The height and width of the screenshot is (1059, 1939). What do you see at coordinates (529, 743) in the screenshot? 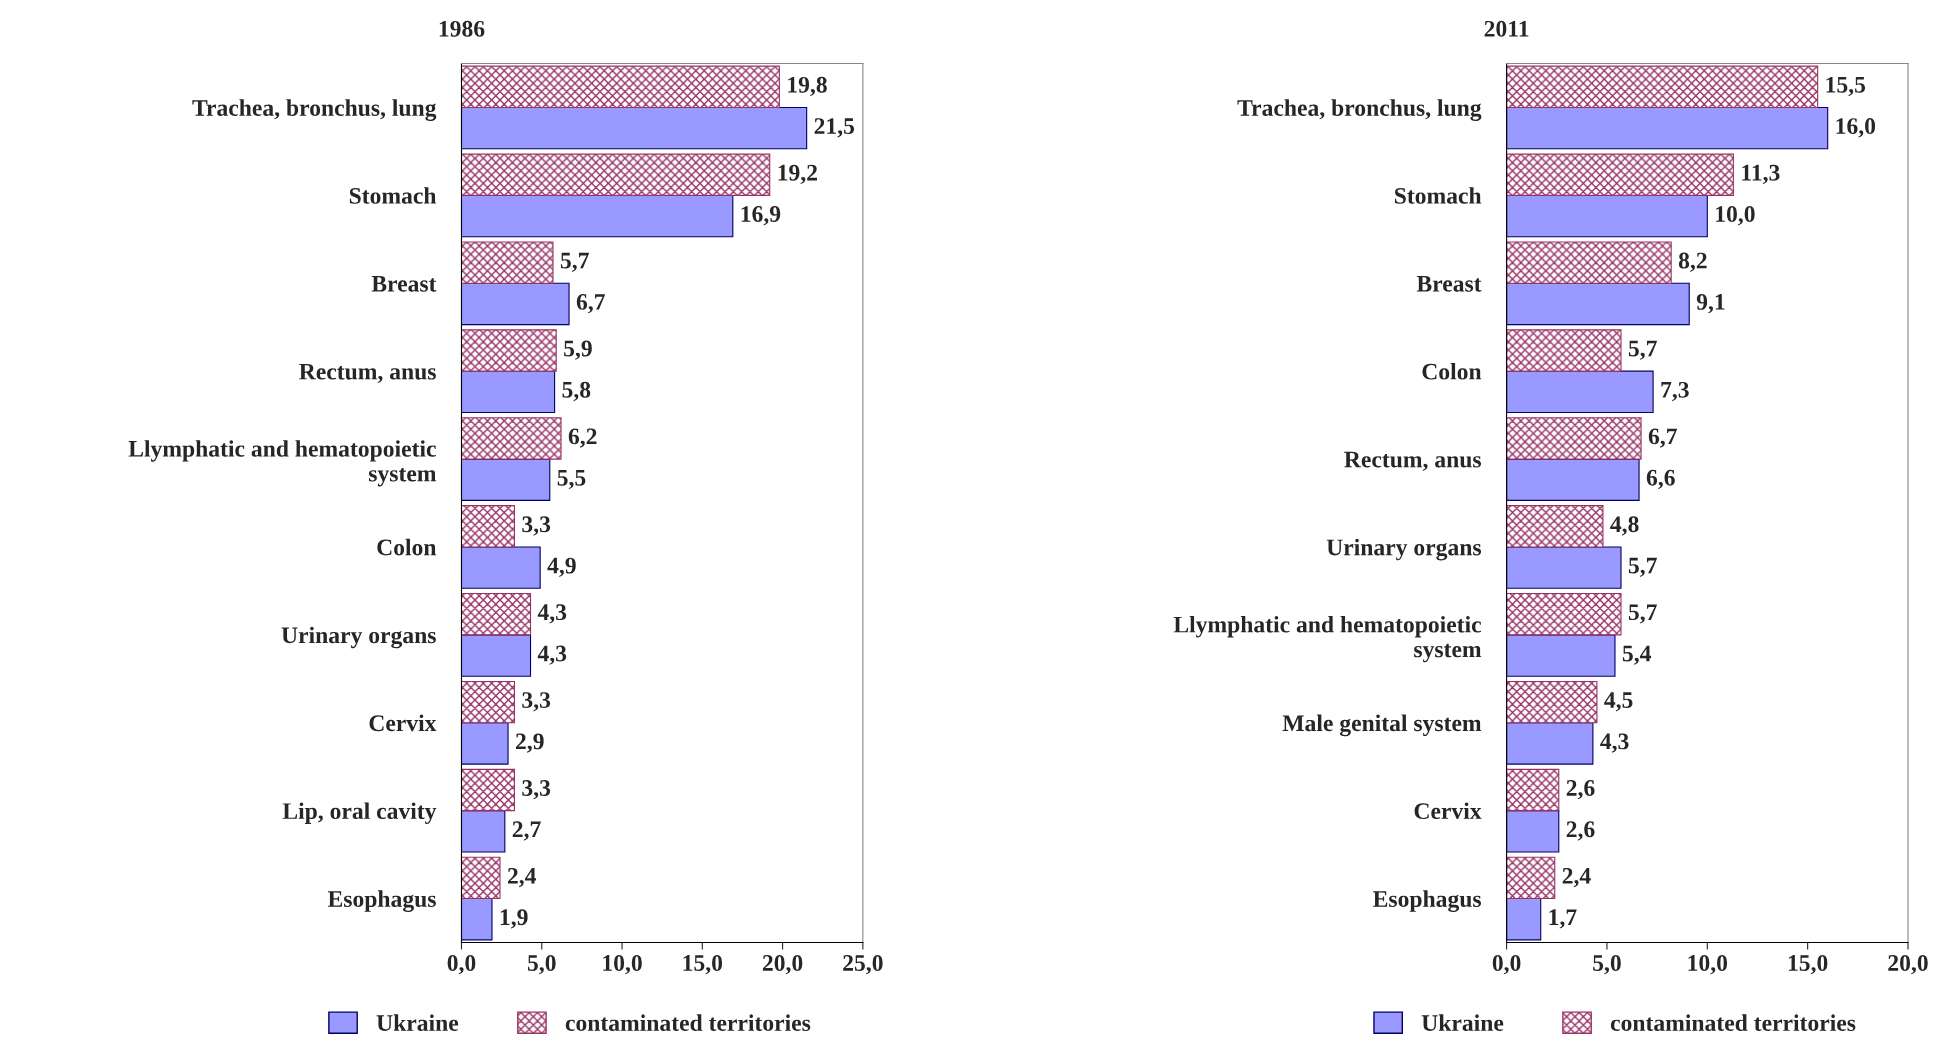
I see `data-label: 2,9` at bounding box center [529, 743].